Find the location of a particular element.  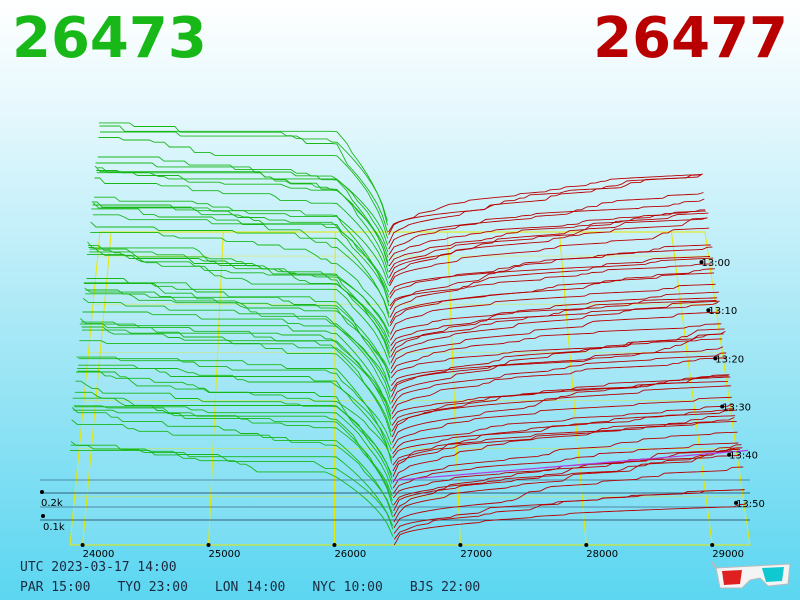

price-tick-label: 26000 is located at coordinates (350, 554).